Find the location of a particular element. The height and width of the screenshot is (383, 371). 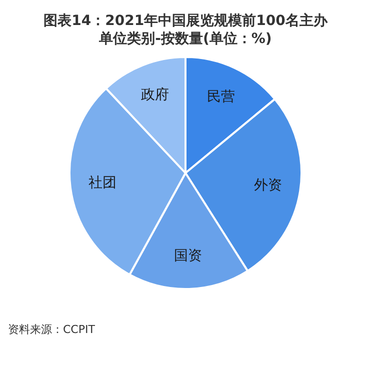

slice-label: 民营 is located at coordinates (221, 97).